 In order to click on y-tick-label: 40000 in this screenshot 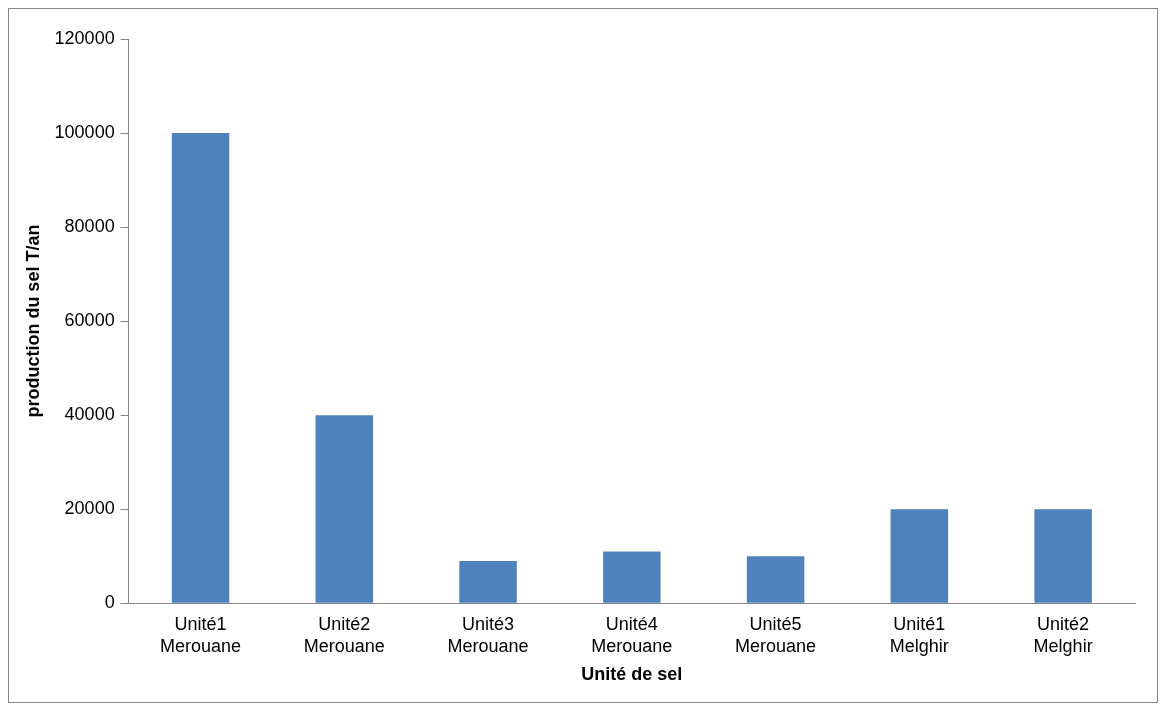, I will do `click(89, 414)`.